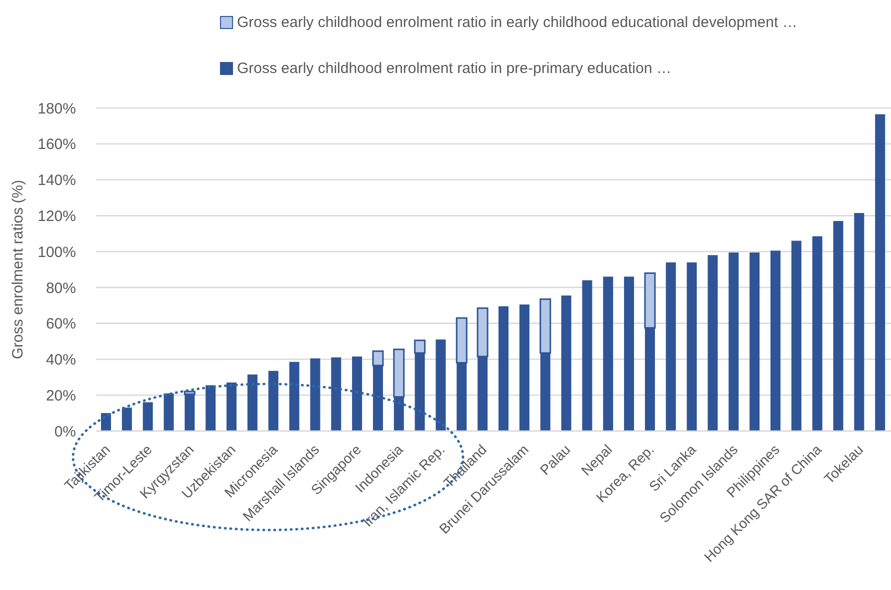 The width and height of the screenshot is (891, 590). I want to click on y-tick-label: 120%, so click(57, 216).